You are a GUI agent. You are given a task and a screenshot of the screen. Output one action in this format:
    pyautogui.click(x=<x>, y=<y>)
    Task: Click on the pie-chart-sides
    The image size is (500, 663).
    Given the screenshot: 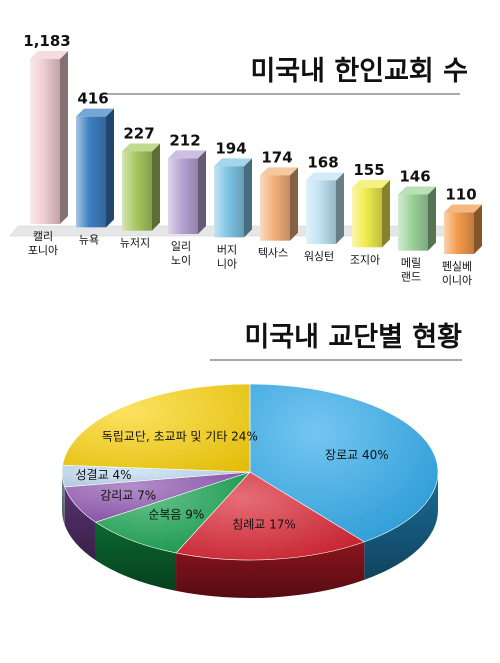 What is the action you would take?
    pyautogui.click(x=250, y=535)
    